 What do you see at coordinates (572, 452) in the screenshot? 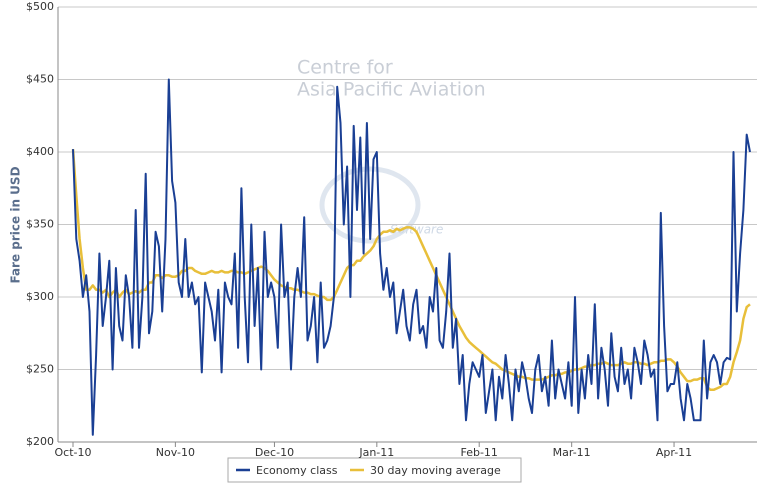
I see `x-tick-label: Mar-11` at bounding box center [572, 452].